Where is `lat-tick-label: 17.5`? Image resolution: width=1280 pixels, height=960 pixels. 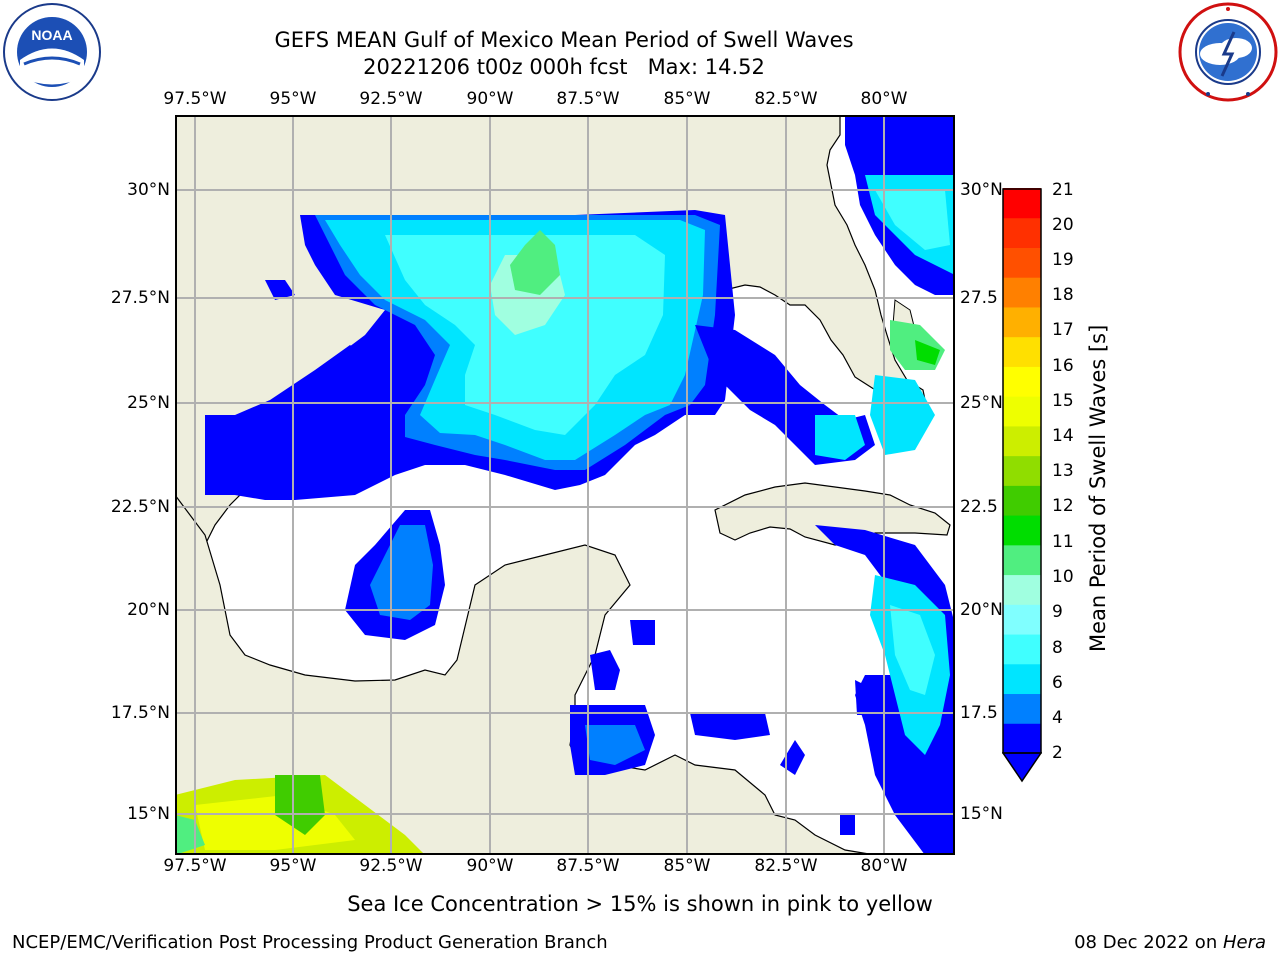
lat-tick-label: 17.5 is located at coordinates (979, 713).